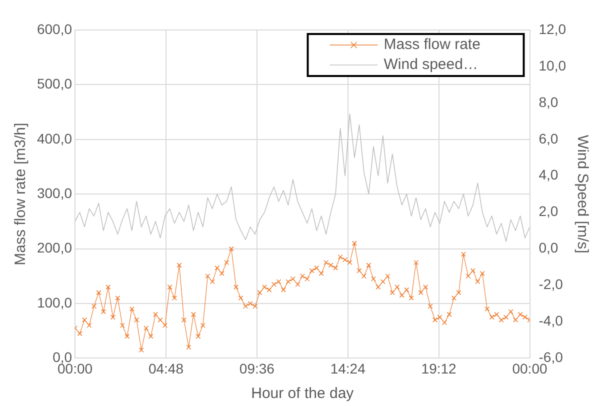 The width and height of the screenshot is (605, 407). I want to click on y2-tick-label: 8,0, so click(548, 102).